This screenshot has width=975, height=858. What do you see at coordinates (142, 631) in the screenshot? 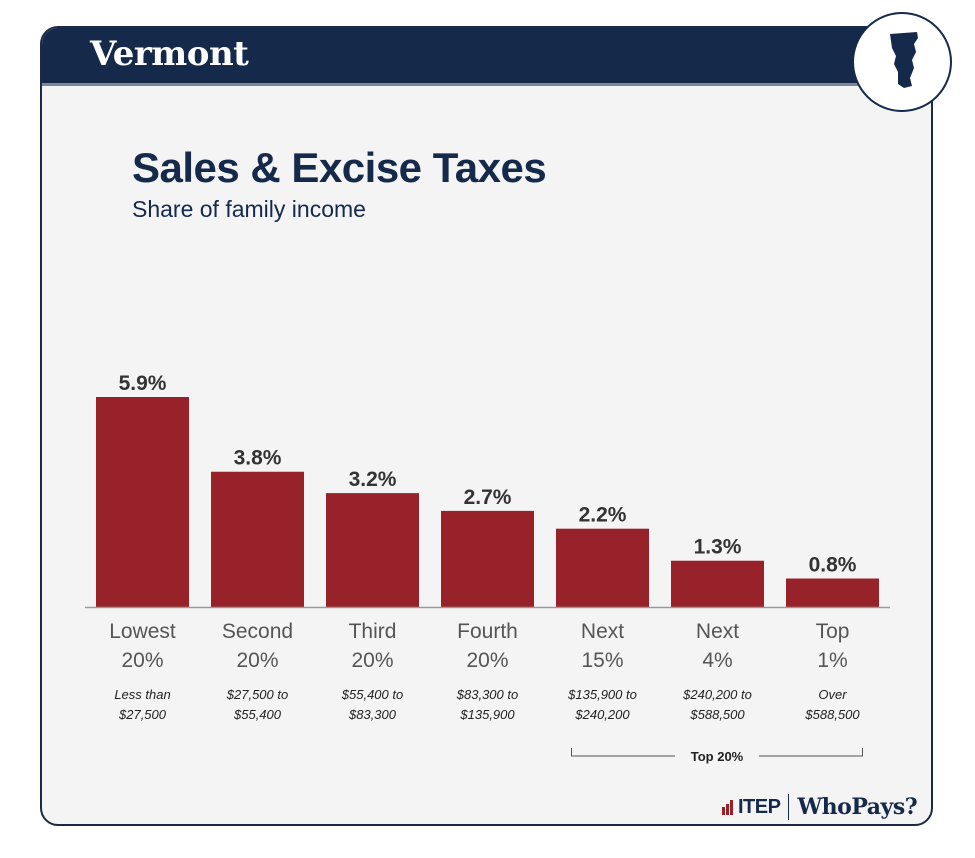
I see `category-label: Lowest` at bounding box center [142, 631].